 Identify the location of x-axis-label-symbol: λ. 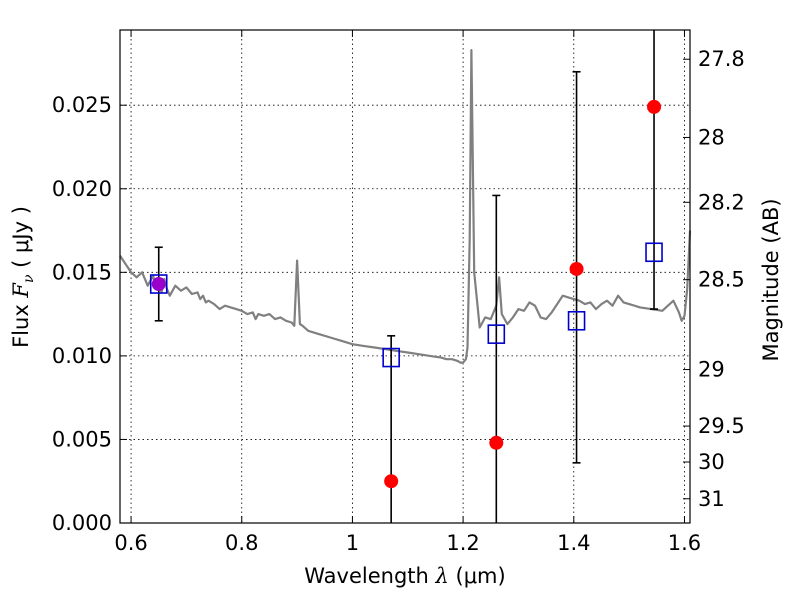
(442, 576).